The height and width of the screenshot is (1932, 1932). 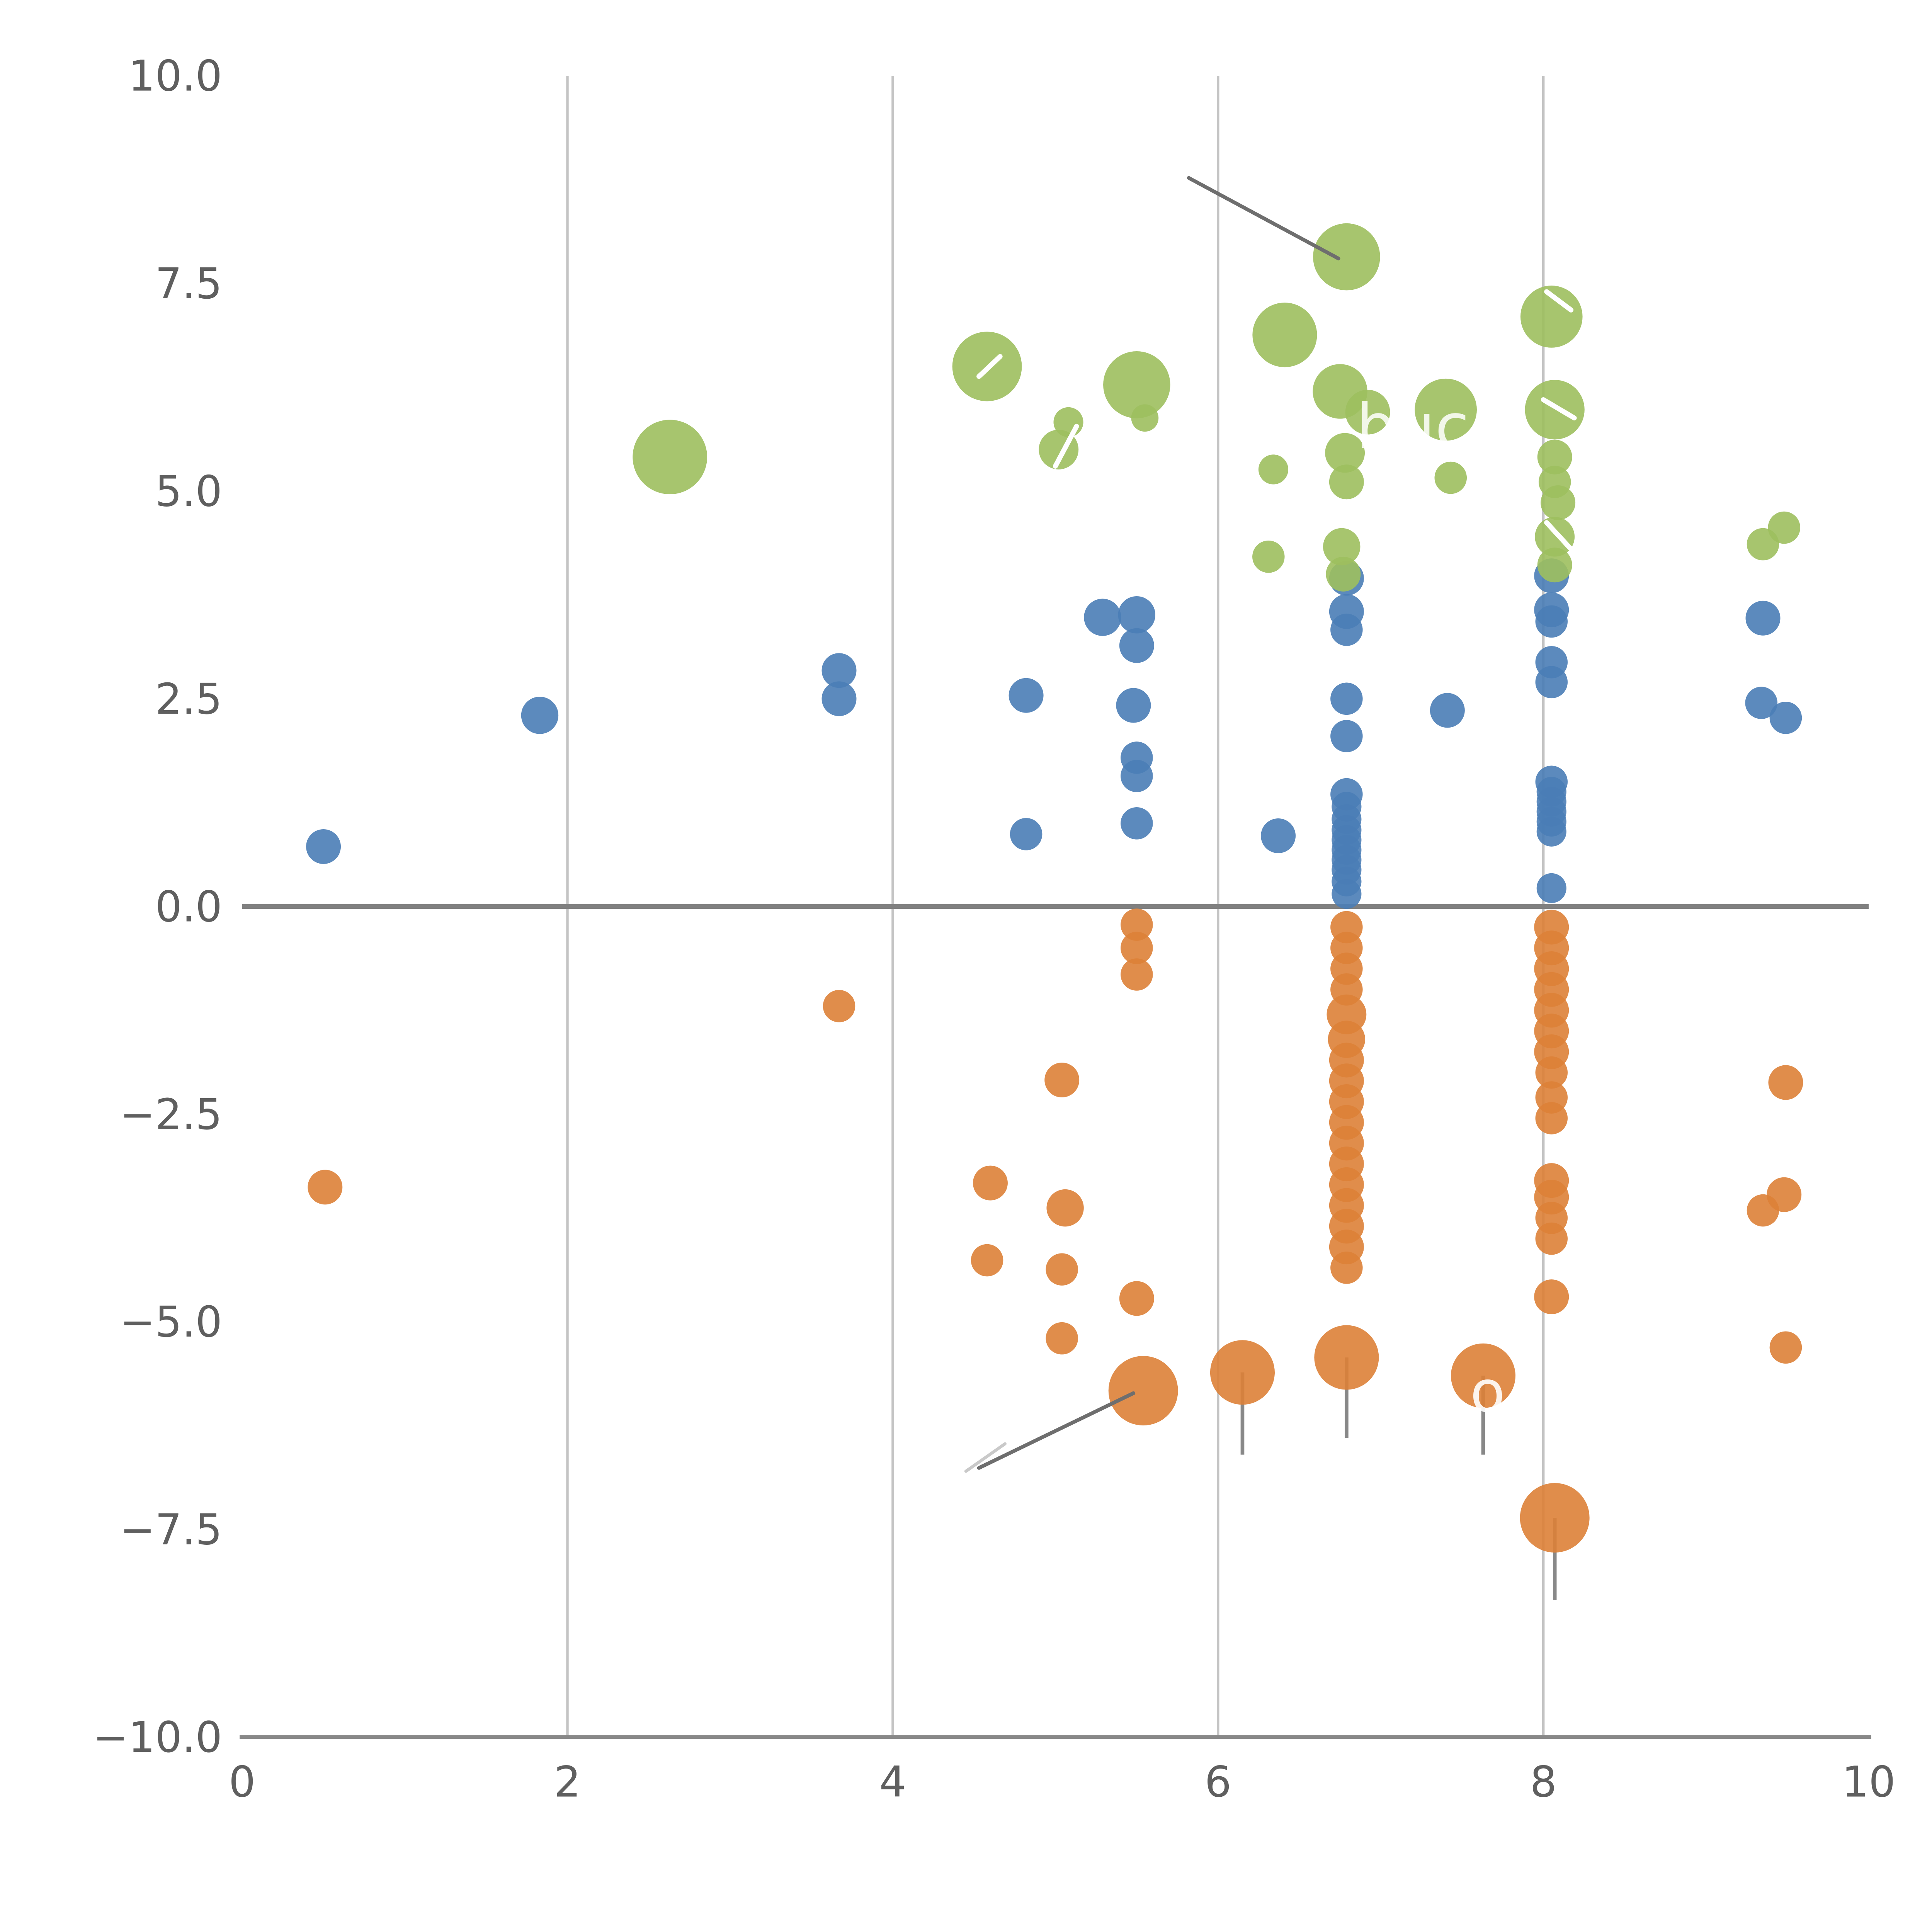 What do you see at coordinates (171, 1114) in the screenshot?
I see `y-tick-label: −2.5` at bounding box center [171, 1114].